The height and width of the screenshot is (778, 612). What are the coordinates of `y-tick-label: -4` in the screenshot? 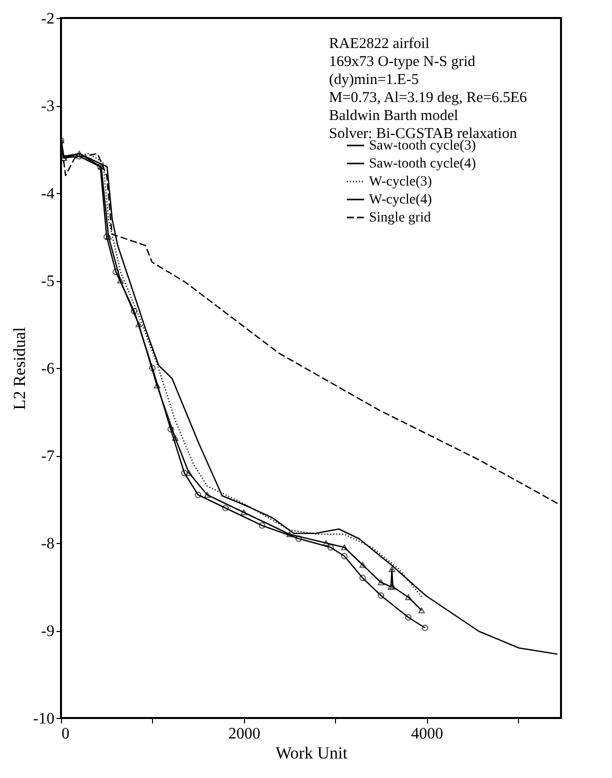 It's located at (47, 194).